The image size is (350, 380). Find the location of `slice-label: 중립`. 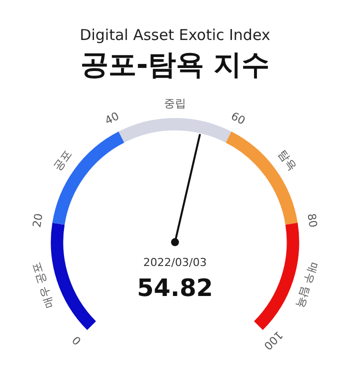

slice-label: 중립 is located at coordinates (175, 103).